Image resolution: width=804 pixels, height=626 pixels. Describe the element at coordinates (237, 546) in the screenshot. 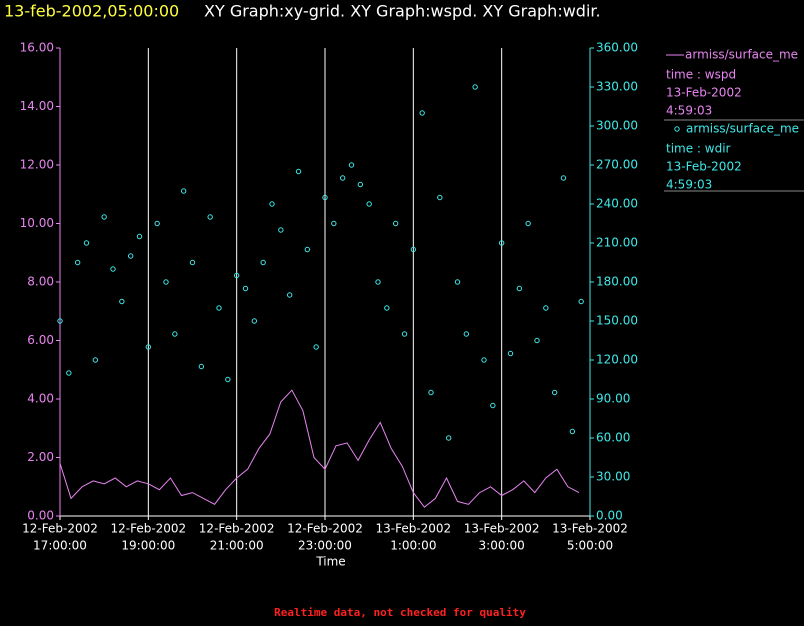

I see `x-tick-label: 21:00:00` at that location.